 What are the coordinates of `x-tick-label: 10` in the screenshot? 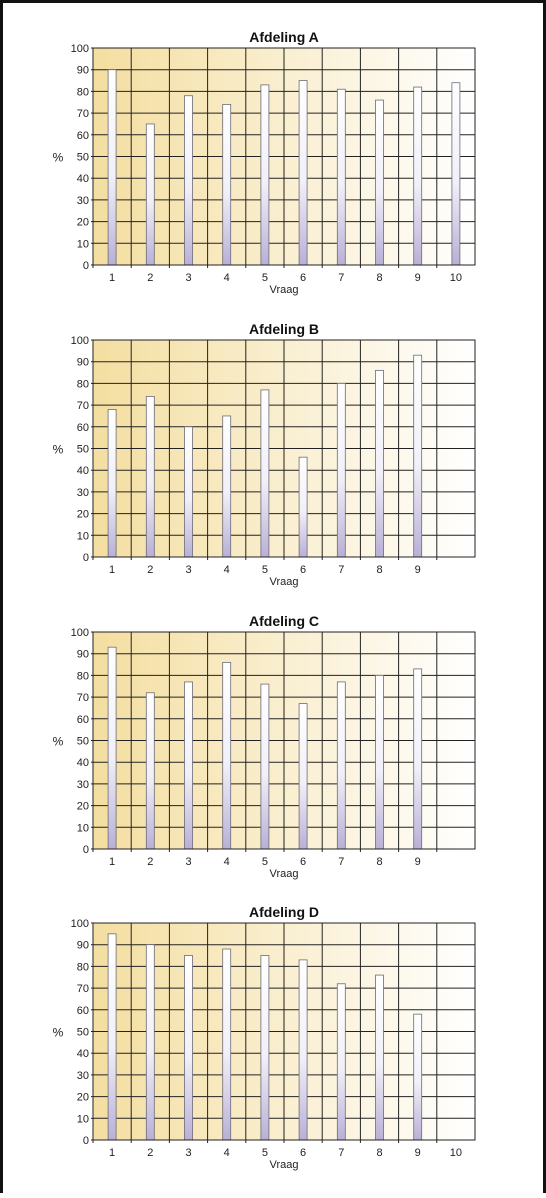 It's located at (456, 1153).